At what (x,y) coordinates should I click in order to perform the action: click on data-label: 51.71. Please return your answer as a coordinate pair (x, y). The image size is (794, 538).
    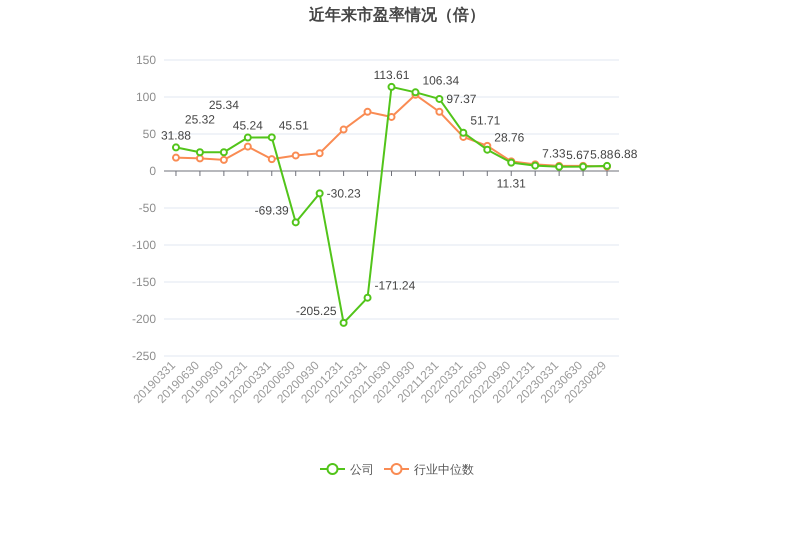
    Looking at the image, I should click on (485, 121).